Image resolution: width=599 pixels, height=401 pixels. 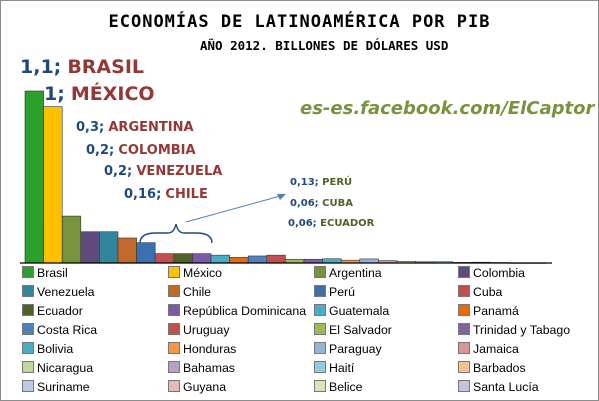 I want to click on legend-item: Ecuador, so click(x=52, y=311).